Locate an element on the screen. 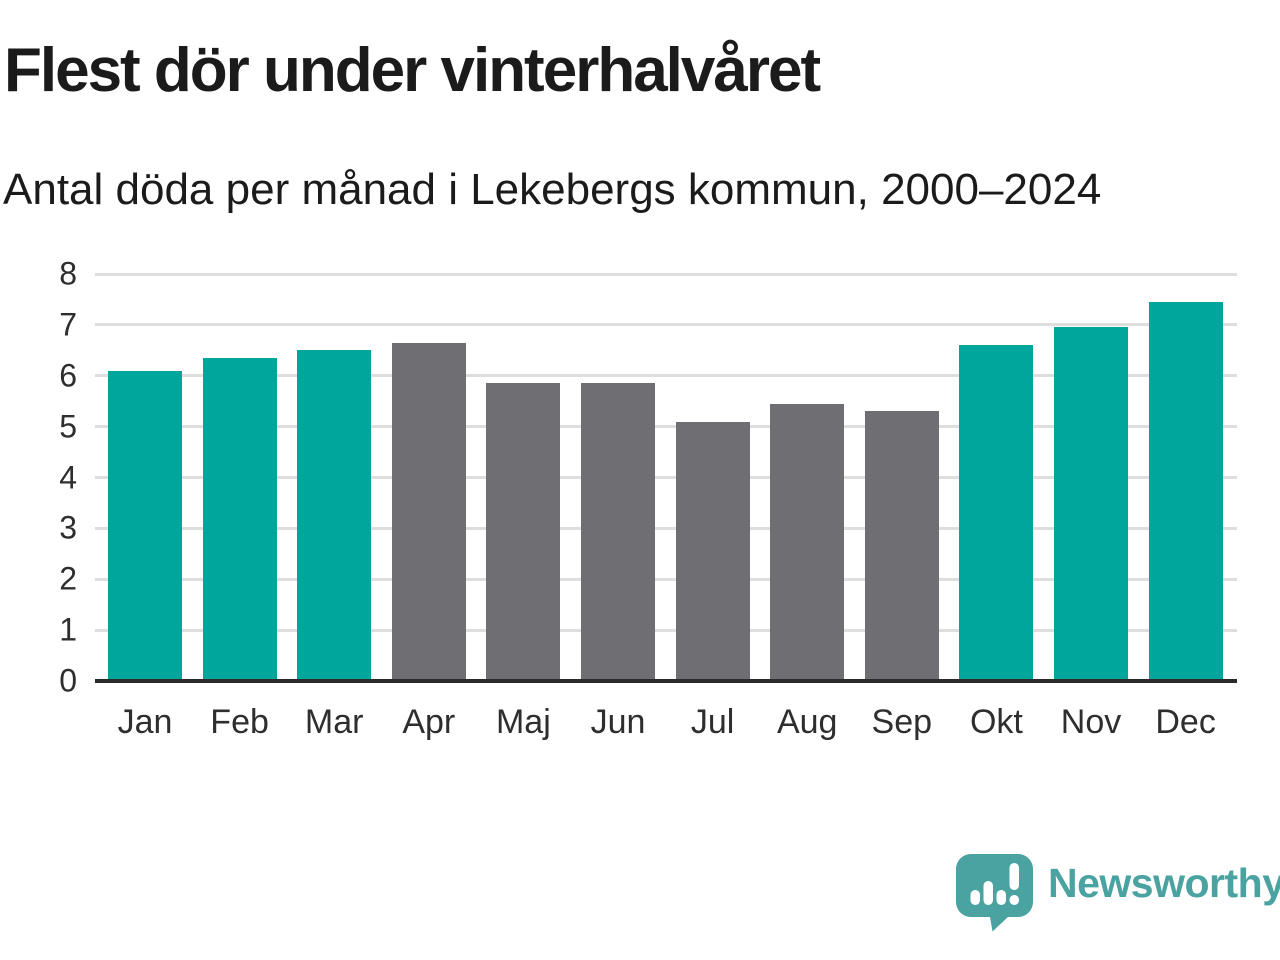 The height and width of the screenshot is (960, 1280). x-axis-label-nov: Nov is located at coordinates (1091, 722).